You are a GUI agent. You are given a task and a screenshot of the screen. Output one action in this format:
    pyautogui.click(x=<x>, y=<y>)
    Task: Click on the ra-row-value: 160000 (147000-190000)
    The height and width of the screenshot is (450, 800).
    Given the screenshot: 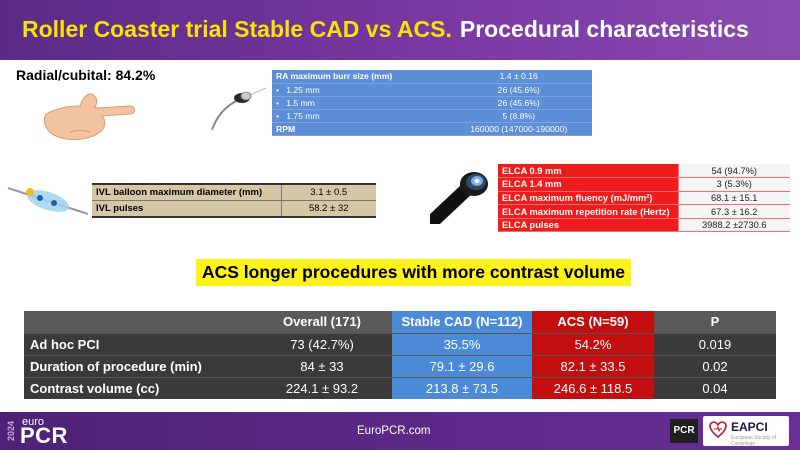 What is the action you would take?
    pyautogui.click(x=518, y=129)
    